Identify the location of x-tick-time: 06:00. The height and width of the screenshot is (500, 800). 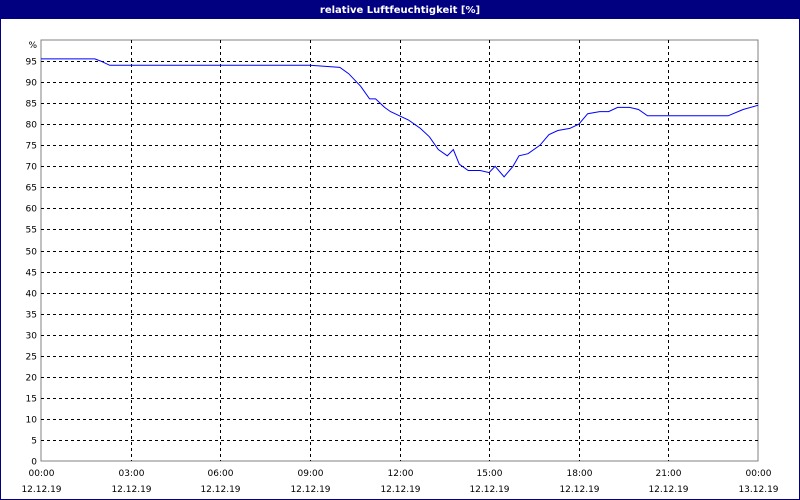
(221, 474).